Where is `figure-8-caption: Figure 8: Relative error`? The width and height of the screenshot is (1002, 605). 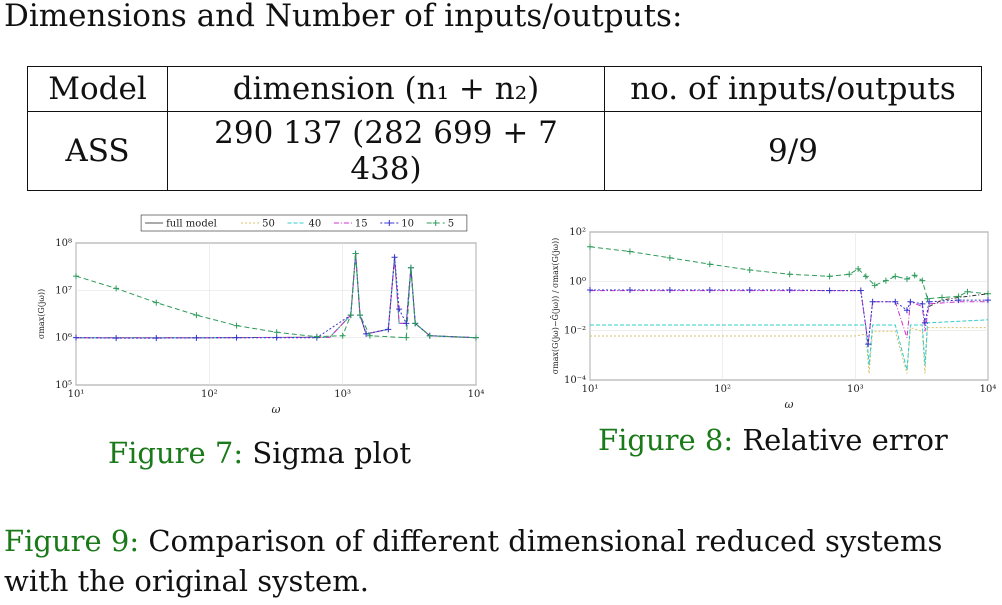
figure-8-caption: Figure 8: Relative error is located at coordinates (773, 440).